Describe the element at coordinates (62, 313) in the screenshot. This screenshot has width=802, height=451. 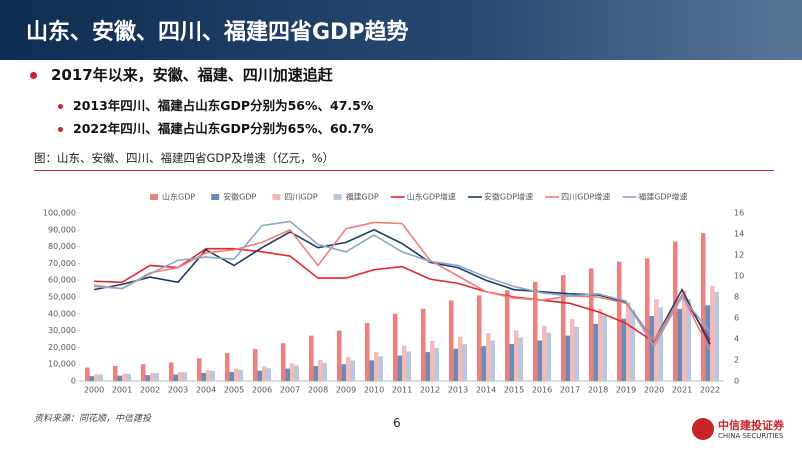
I see `y-tick-label: 40,000` at that location.